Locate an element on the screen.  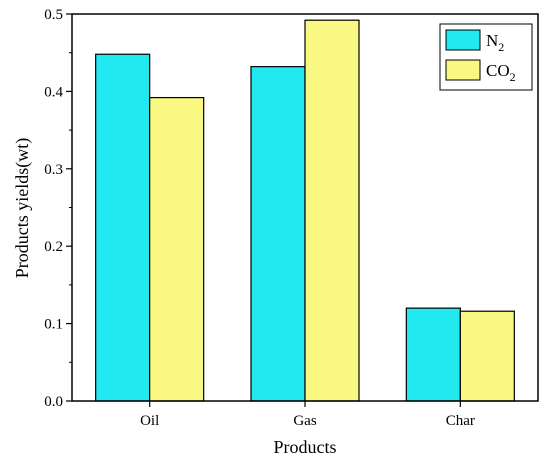
legend-swatch-n2 is located at coordinates (463, 40).